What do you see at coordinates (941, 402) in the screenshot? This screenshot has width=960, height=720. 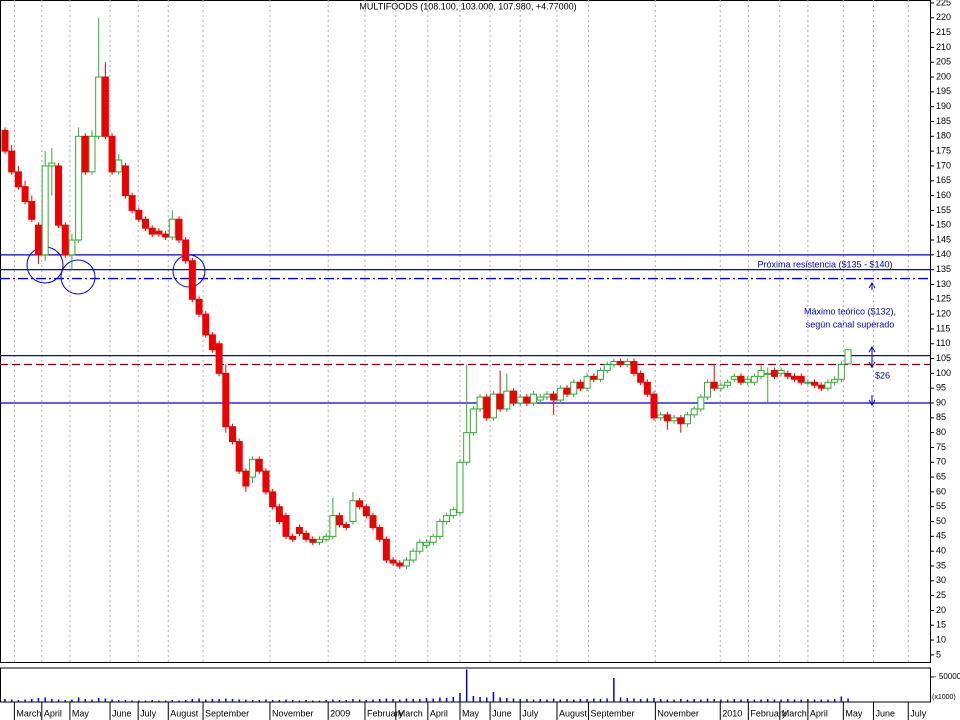 I see `y-tick-label: 90` at bounding box center [941, 402].